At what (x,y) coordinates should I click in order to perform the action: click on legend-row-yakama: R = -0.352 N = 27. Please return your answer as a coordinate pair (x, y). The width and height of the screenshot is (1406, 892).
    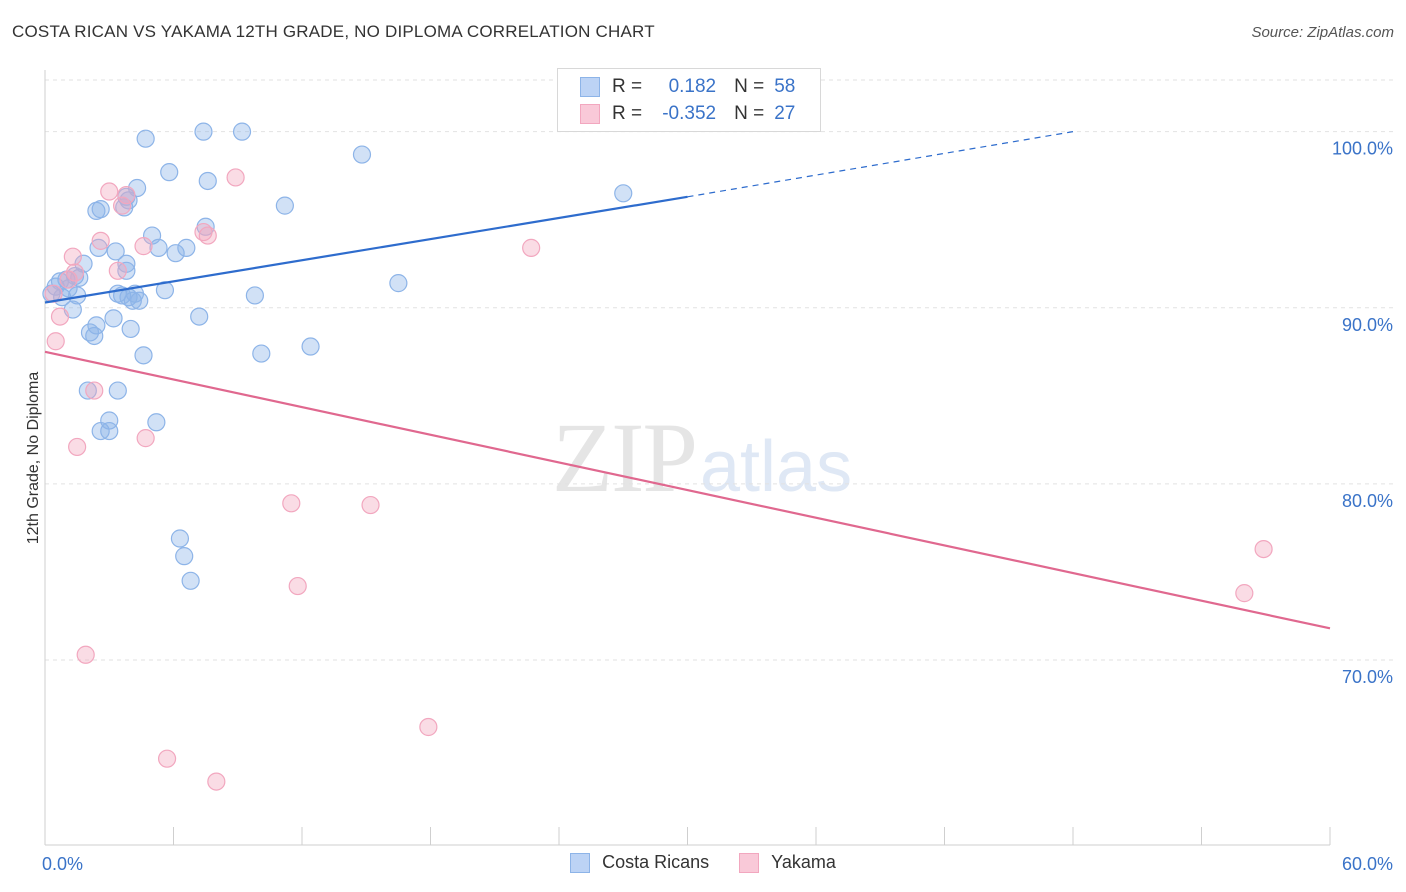
    Looking at the image, I should click on (687, 114).